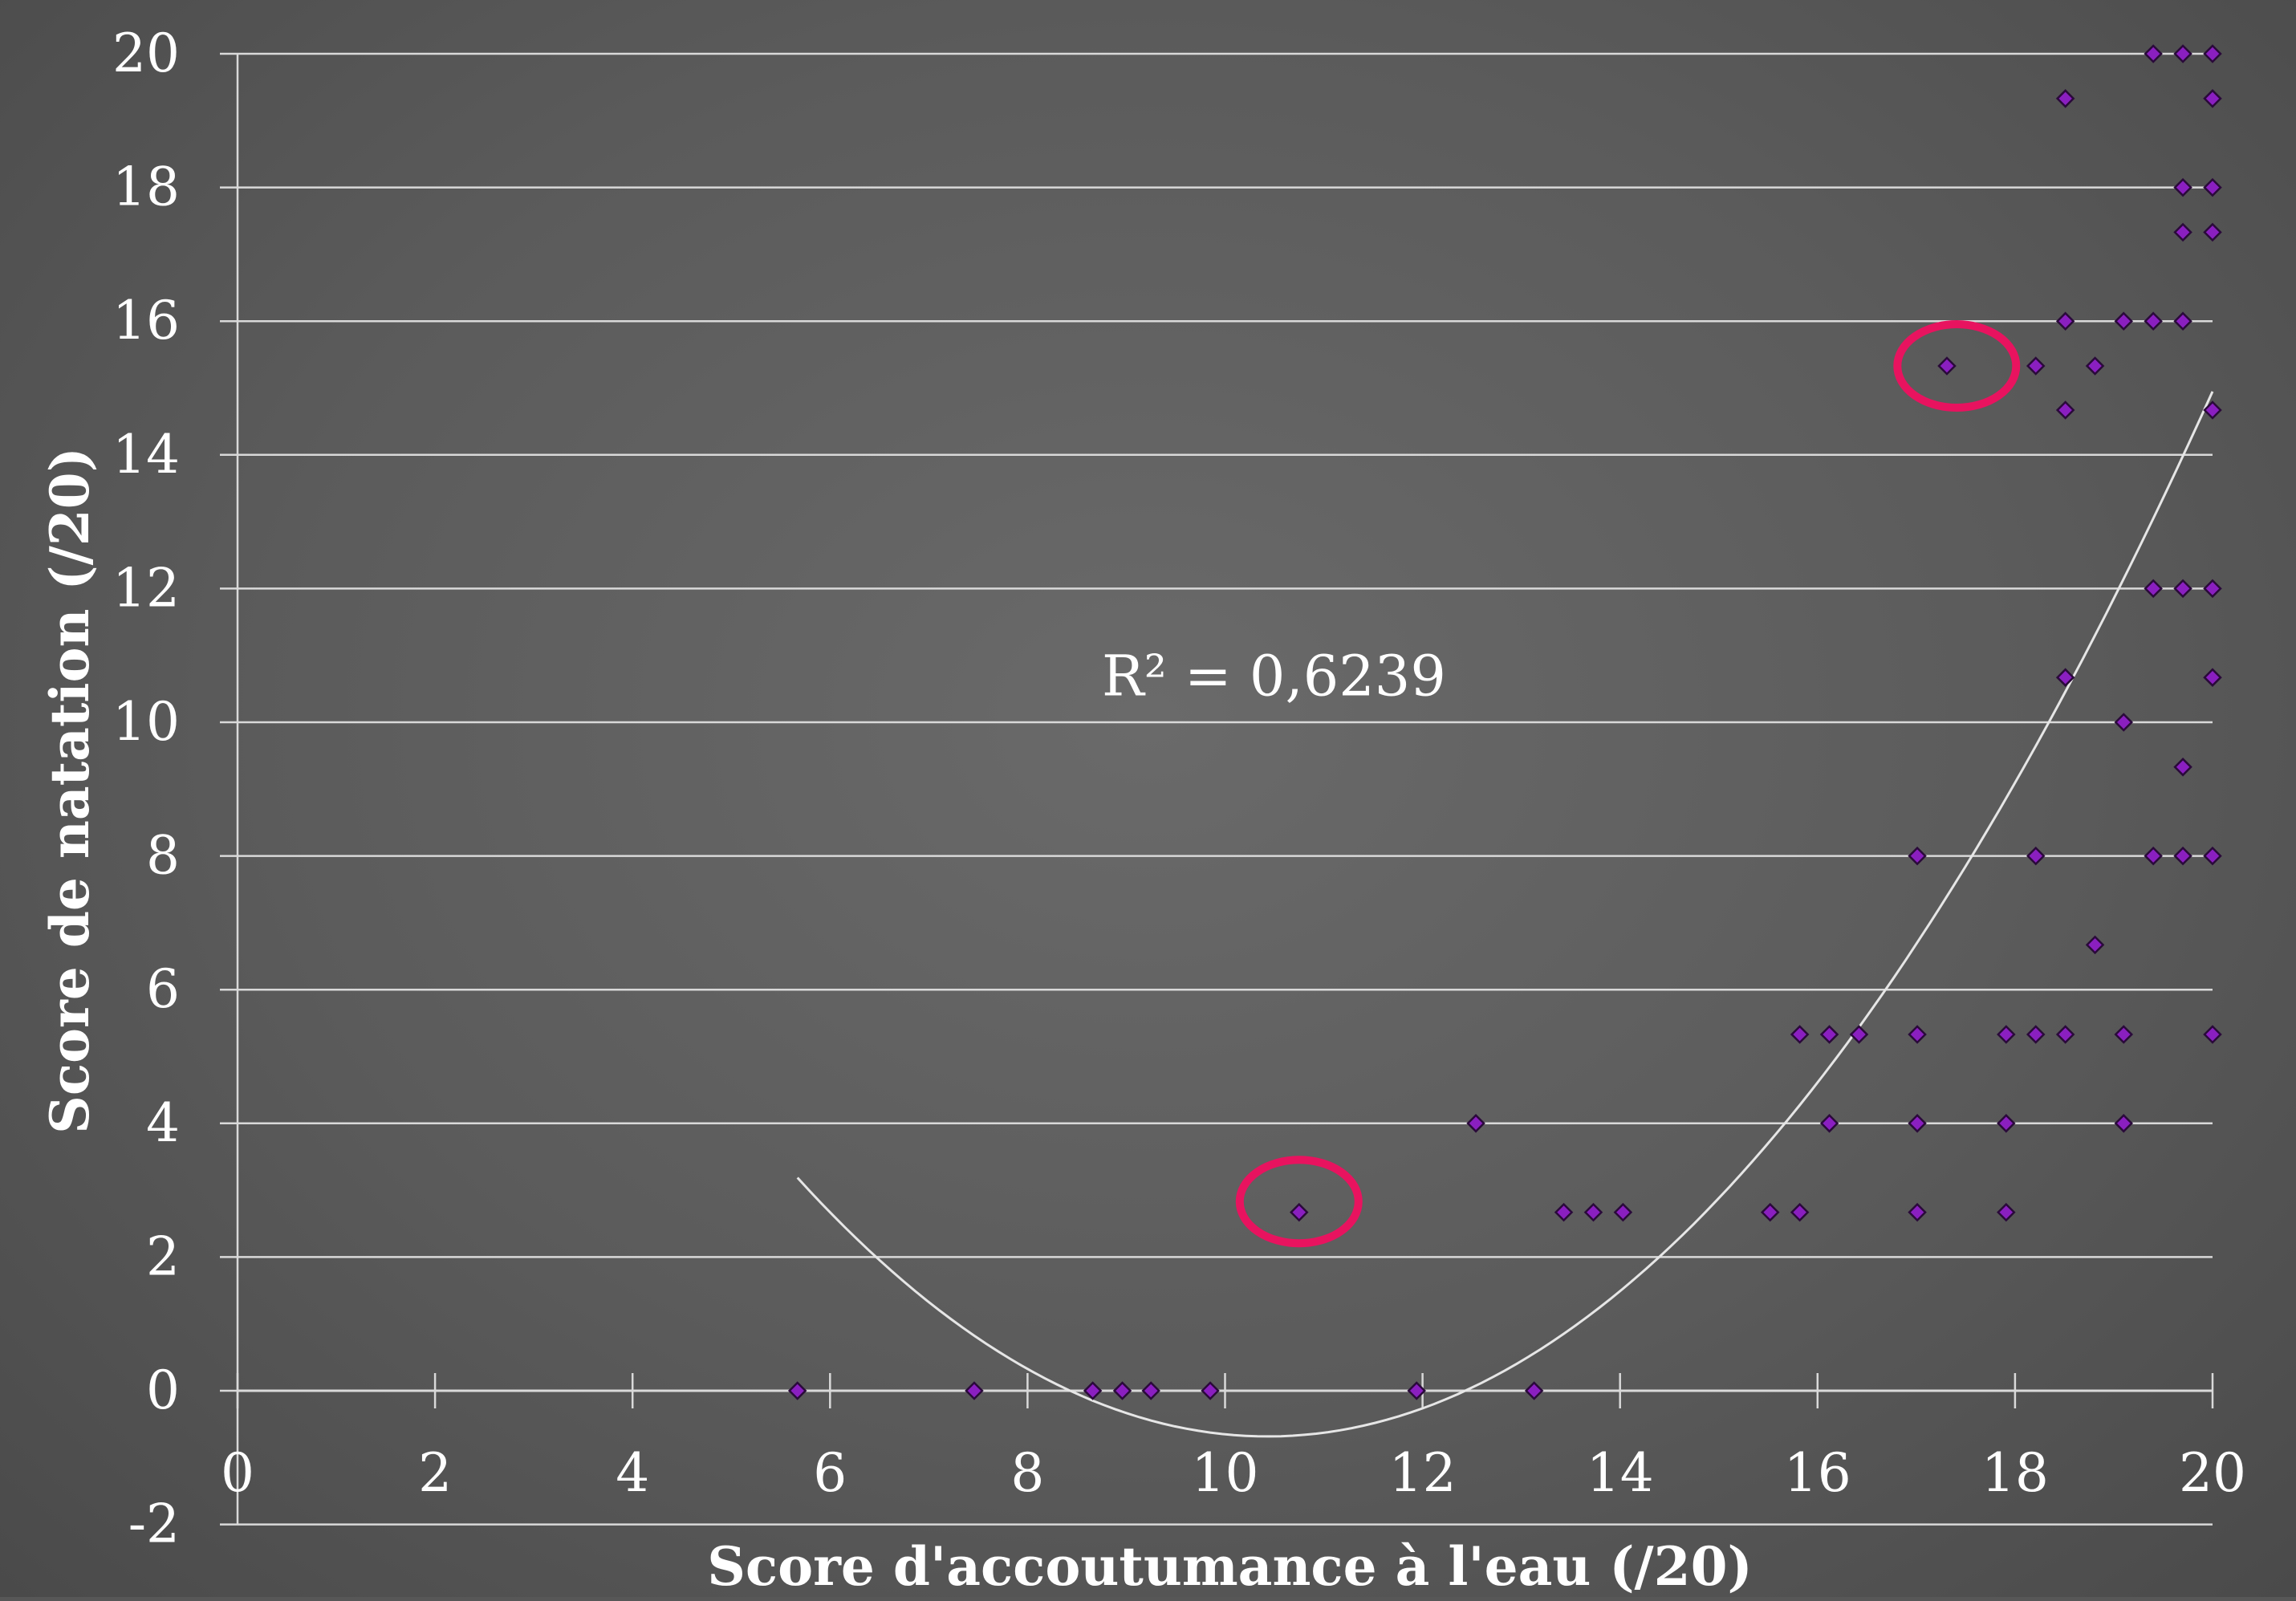 The image size is (2296, 1601). I want to click on x-tick-label: 18, so click(2015, 1473).